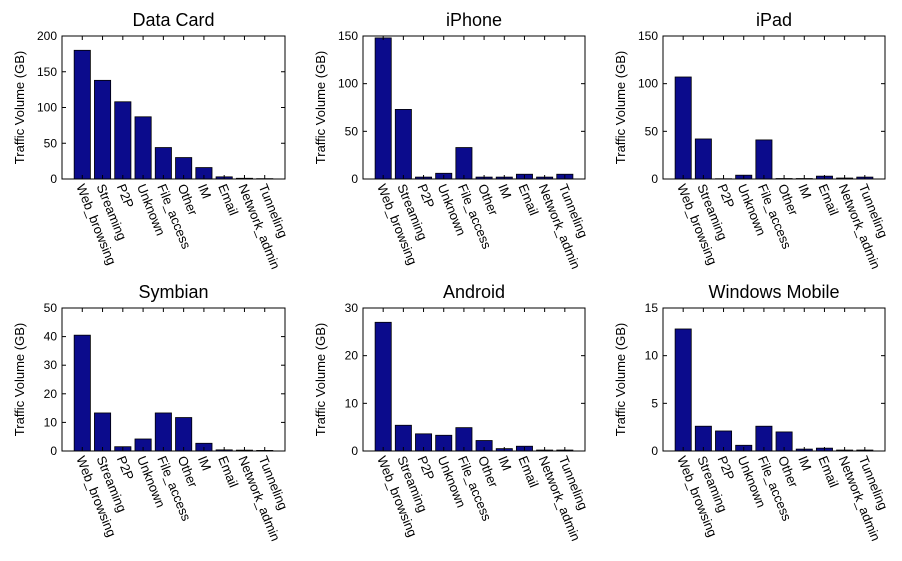 This screenshot has width=902, height=561. I want to click on y-tick-label: 5, so click(654, 403).